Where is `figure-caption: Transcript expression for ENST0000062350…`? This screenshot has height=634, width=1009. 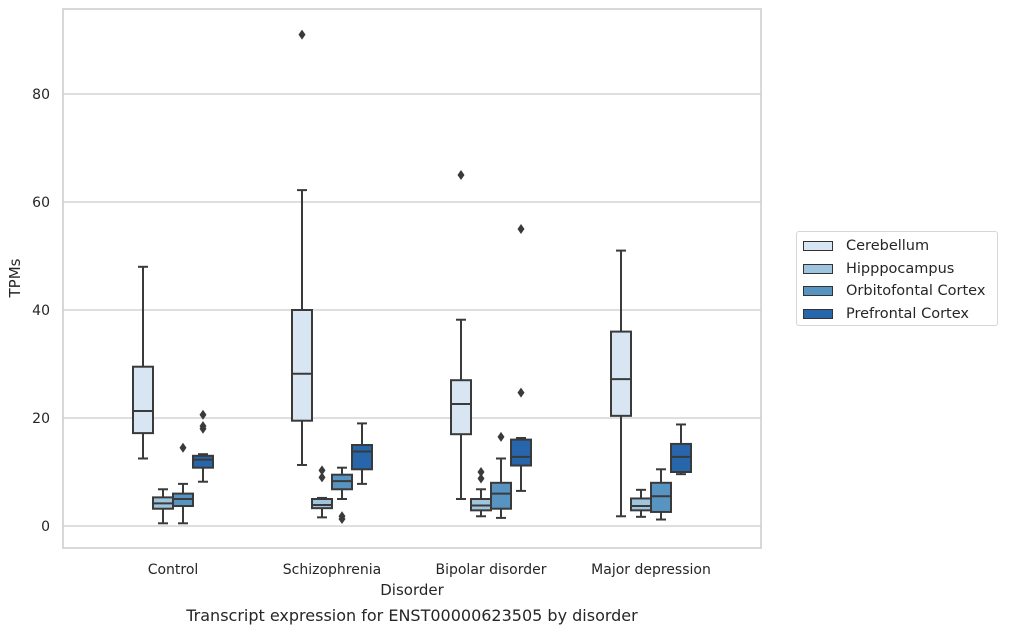
figure-caption: Transcript expression for ENST0000062350… is located at coordinates (412, 615).